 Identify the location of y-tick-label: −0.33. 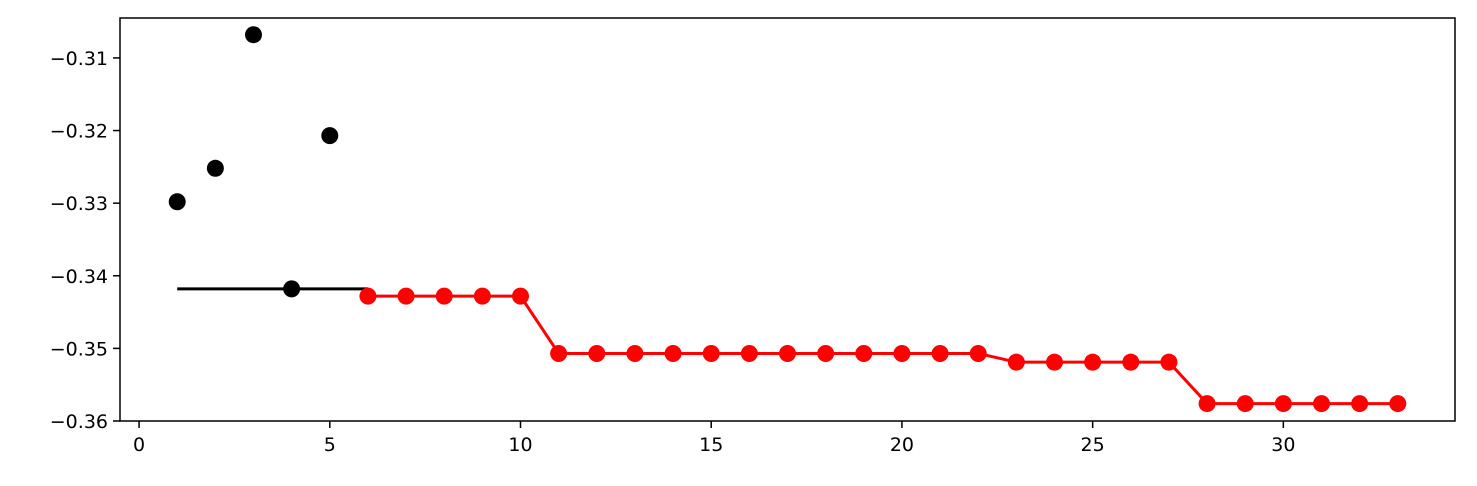
(79, 204).